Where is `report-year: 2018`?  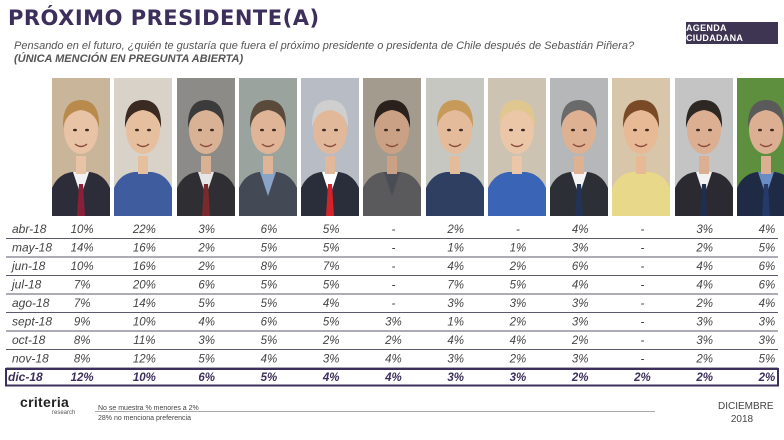
report-year: 2018 is located at coordinates (742, 419).